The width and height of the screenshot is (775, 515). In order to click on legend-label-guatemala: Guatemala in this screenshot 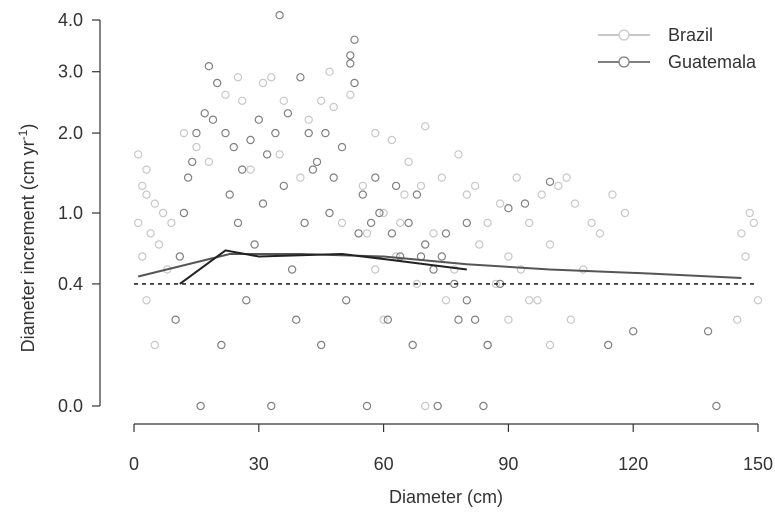, I will do `click(712, 62)`.